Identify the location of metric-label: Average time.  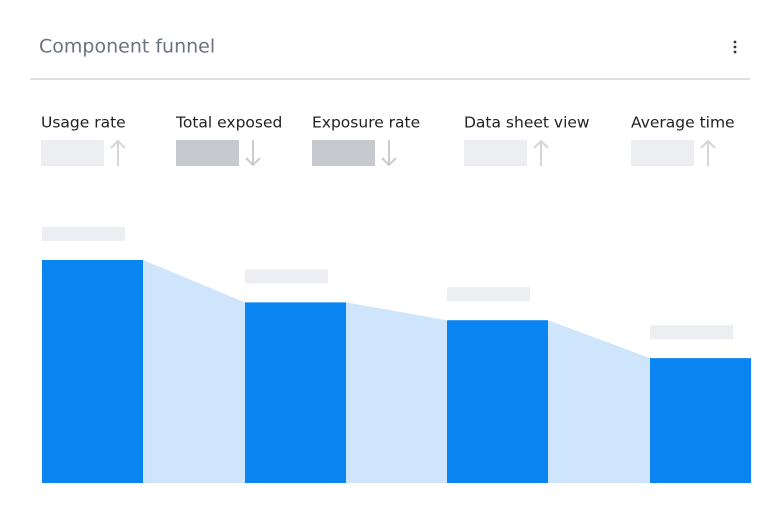
(683, 123).